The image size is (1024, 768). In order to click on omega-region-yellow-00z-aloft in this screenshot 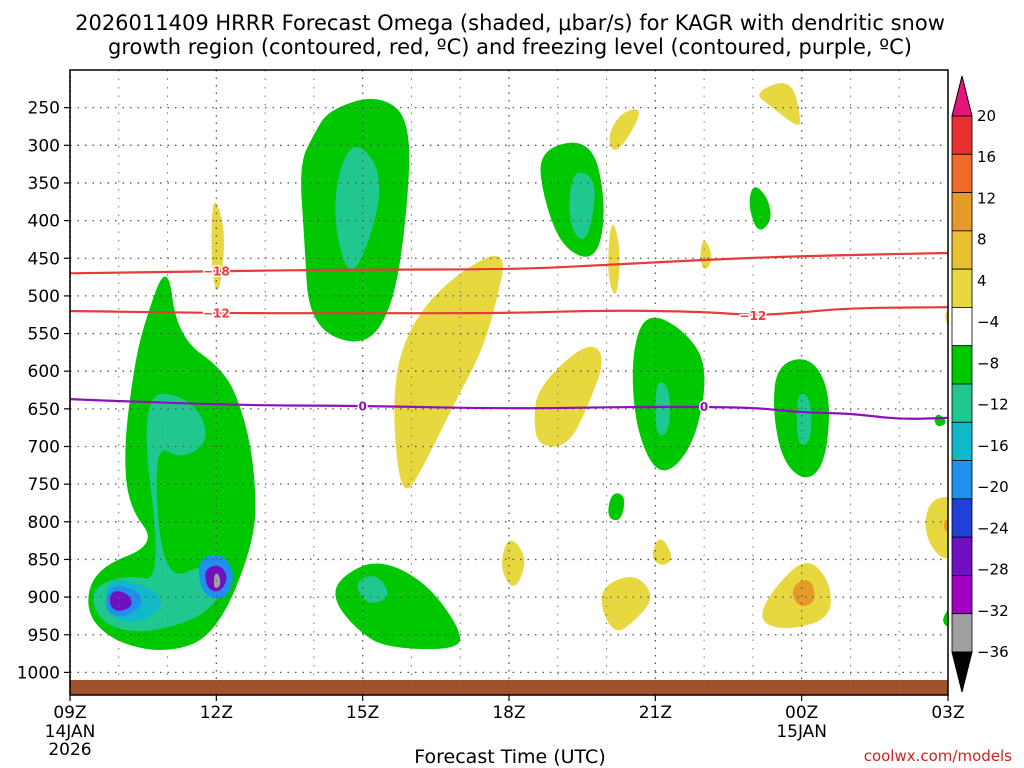, I will do `click(780, 104)`.